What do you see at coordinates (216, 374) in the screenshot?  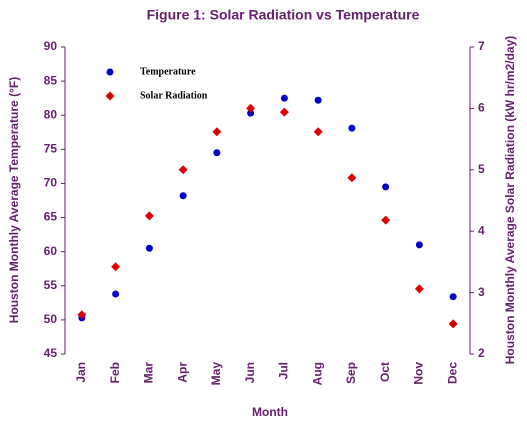 I see `x-tick-label: May` at bounding box center [216, 374].